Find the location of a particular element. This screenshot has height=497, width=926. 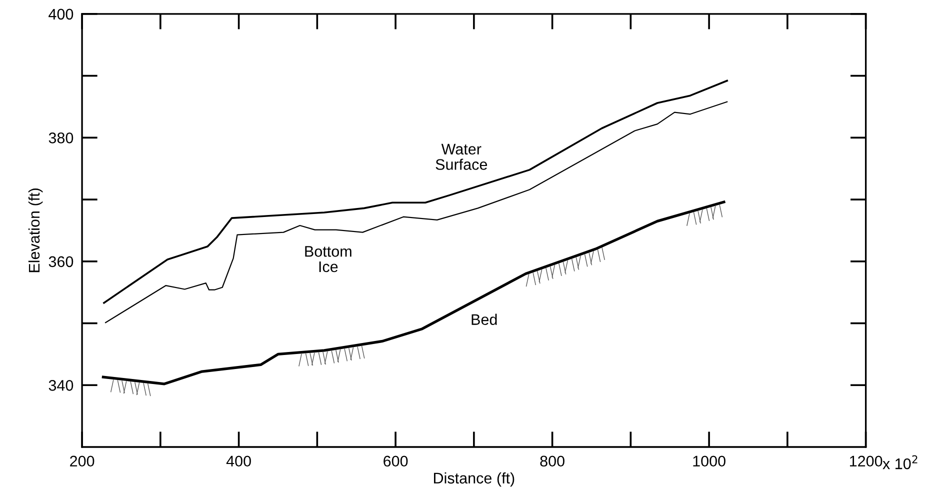

x-tick-label: 1200 is located at coordinates (866, 461).